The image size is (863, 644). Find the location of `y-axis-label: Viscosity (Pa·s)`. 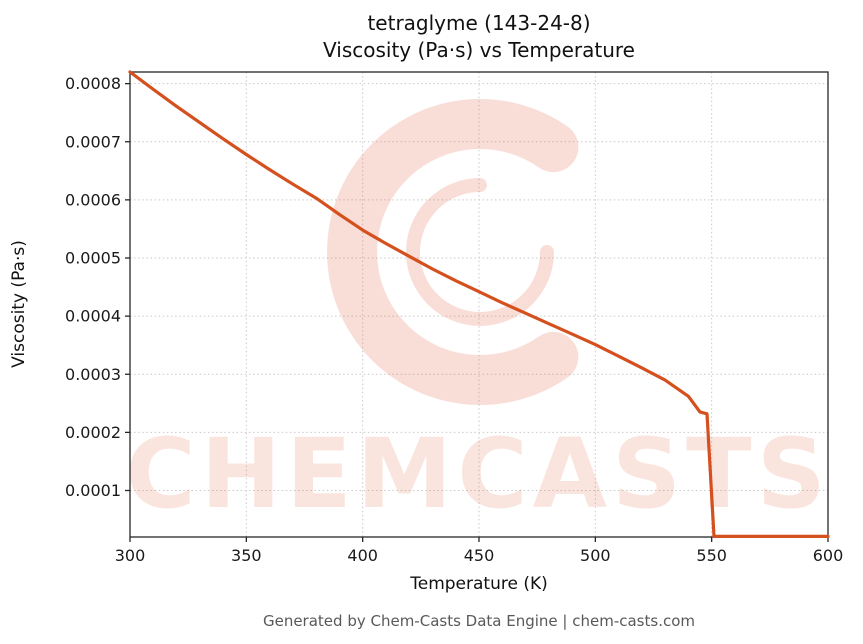

y-axis-label: Viscosity (Pa·s) is located at coordinates (19, 304).